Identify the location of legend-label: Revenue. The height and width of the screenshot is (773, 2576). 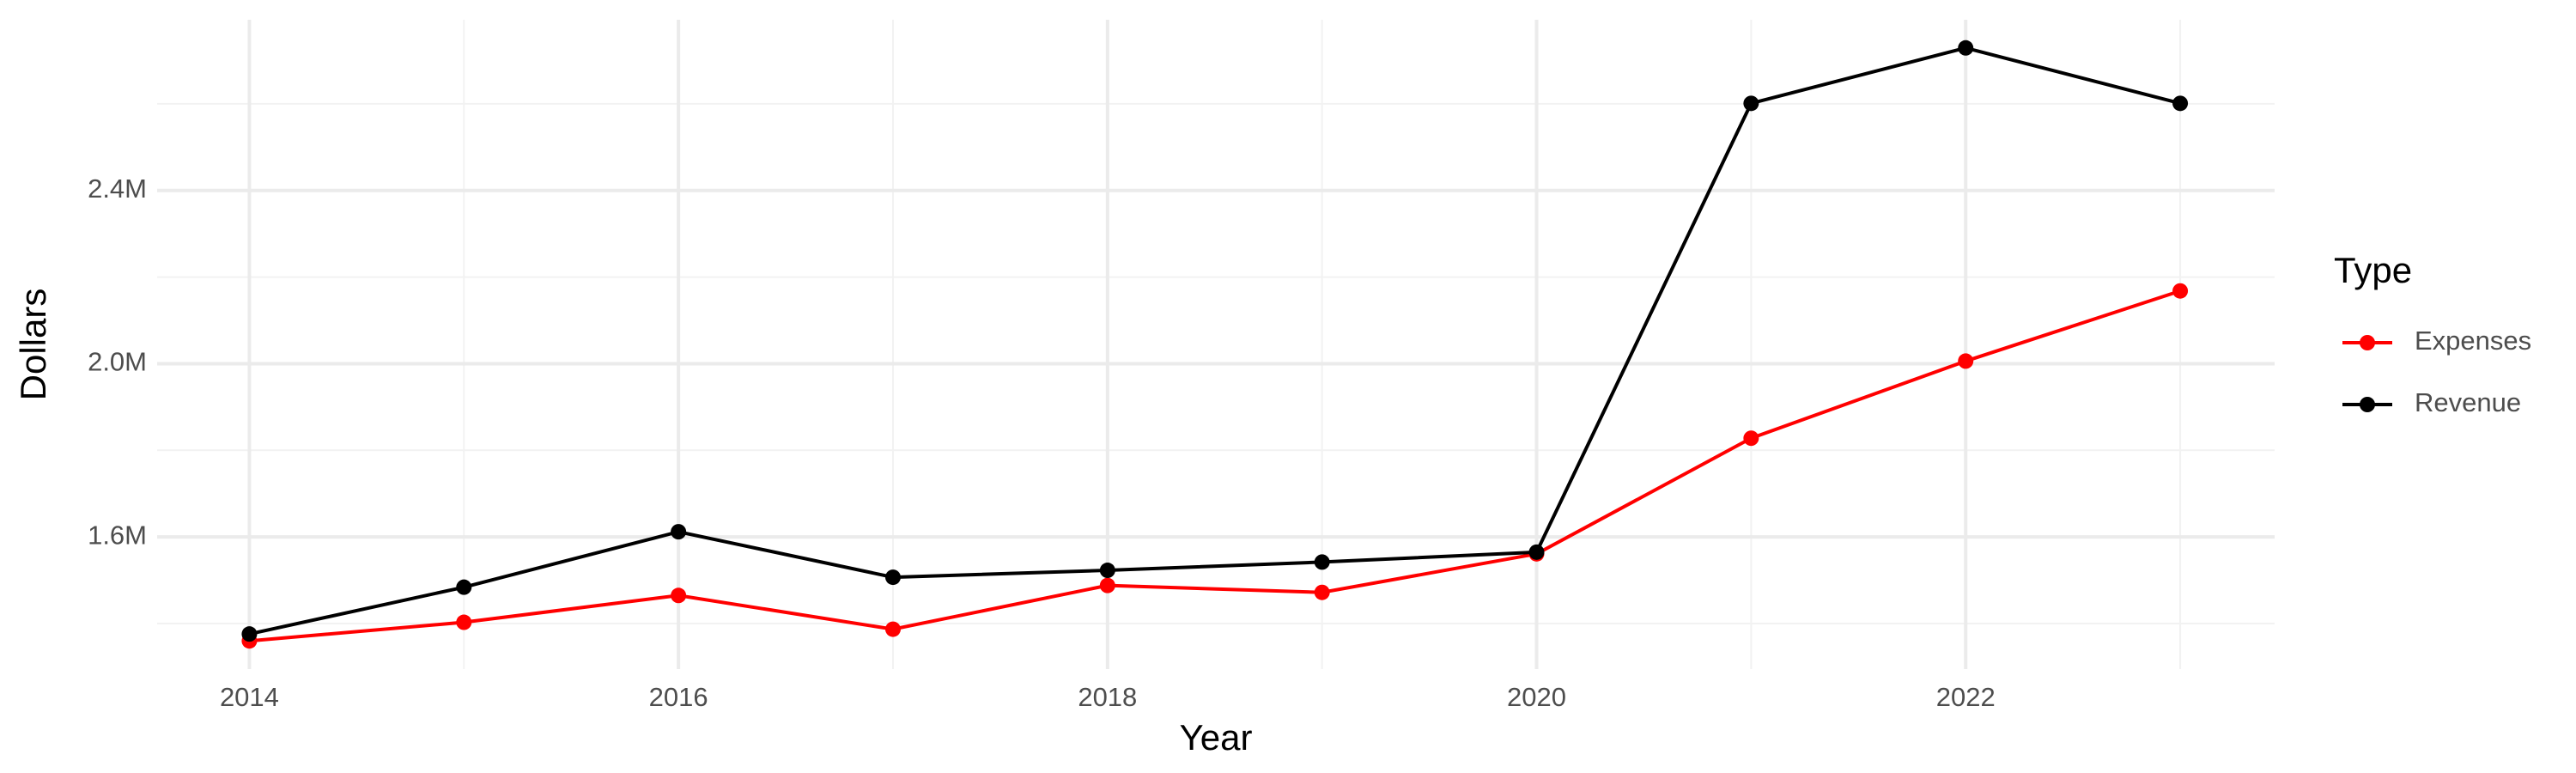
(2468, 402).